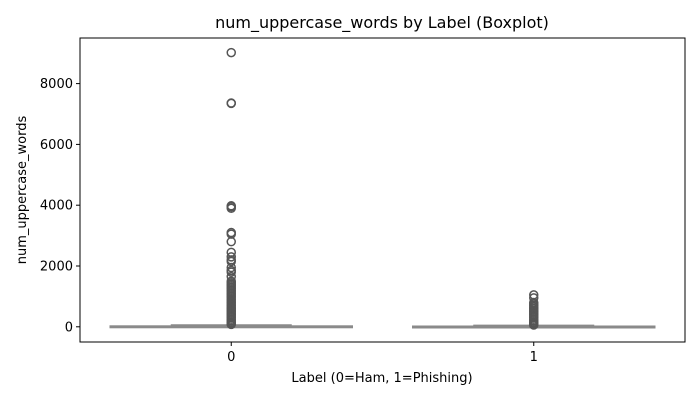 The image size is (700, 400). Describe the element at coordinates (56, 145) in the screenshot. I see `y-tick-label: 6000` at that location.